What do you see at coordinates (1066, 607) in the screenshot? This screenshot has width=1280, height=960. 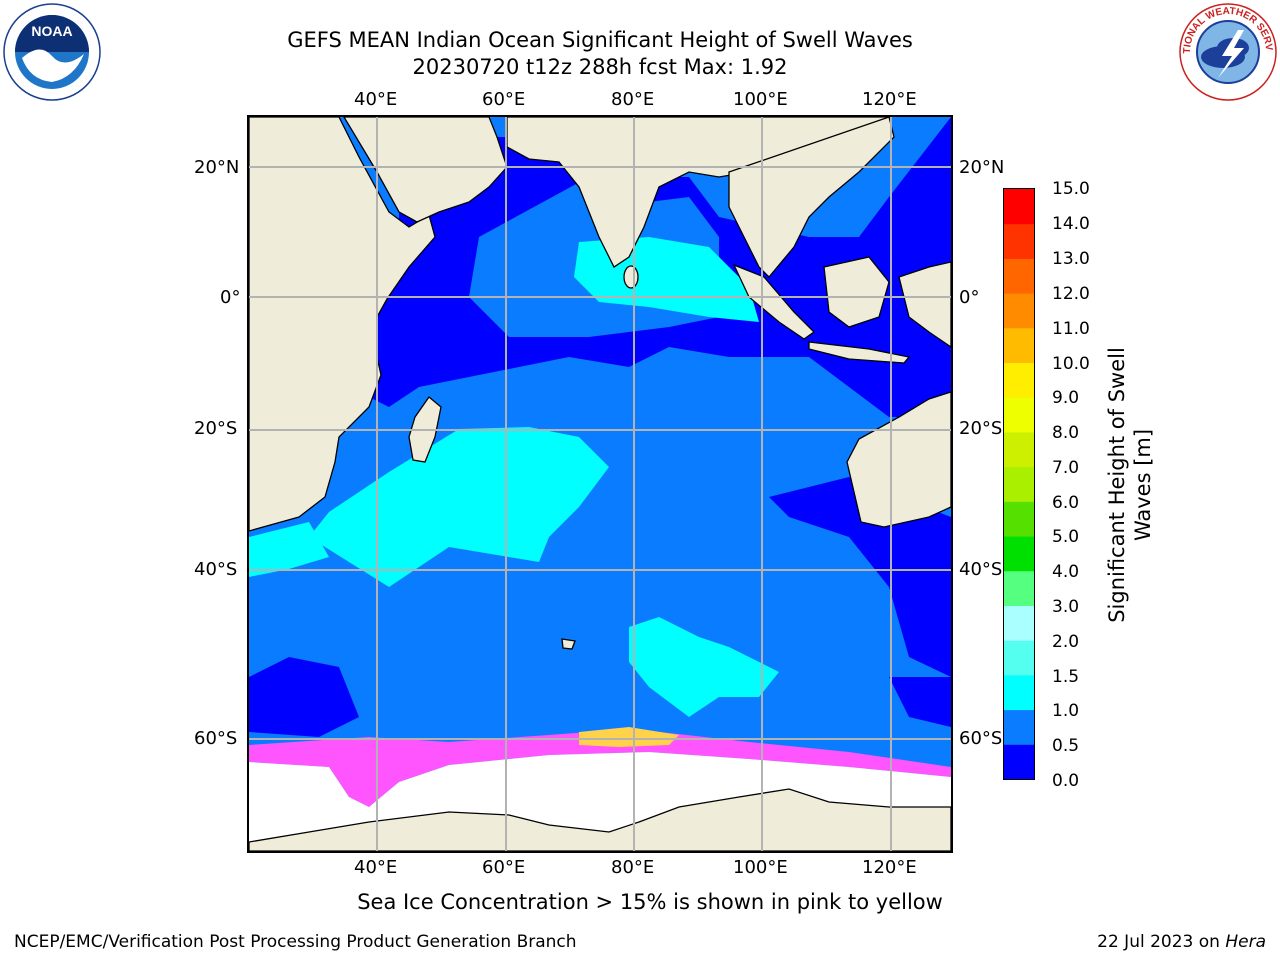 I see `colorbar-tick: 3.0` at bounding box center [1066, 607].